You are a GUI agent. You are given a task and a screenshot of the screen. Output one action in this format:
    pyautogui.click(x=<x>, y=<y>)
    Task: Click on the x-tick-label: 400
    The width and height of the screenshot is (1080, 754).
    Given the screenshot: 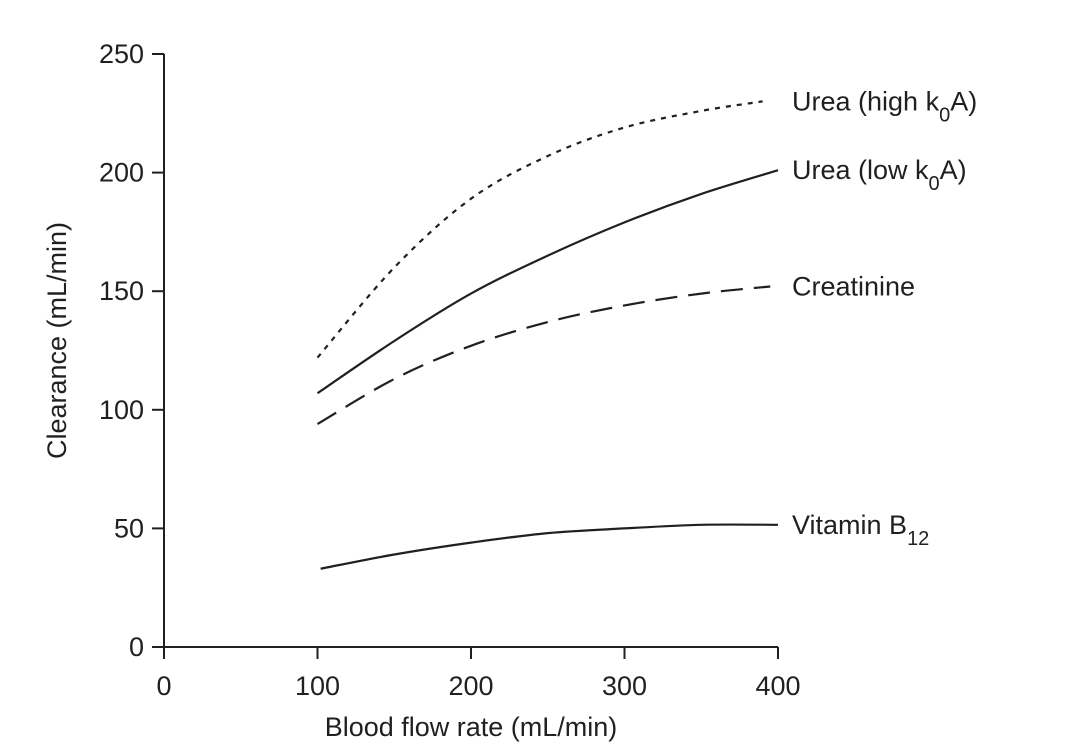 What is the action you would take?
    pyautogui.click(x=777, y=686)
    